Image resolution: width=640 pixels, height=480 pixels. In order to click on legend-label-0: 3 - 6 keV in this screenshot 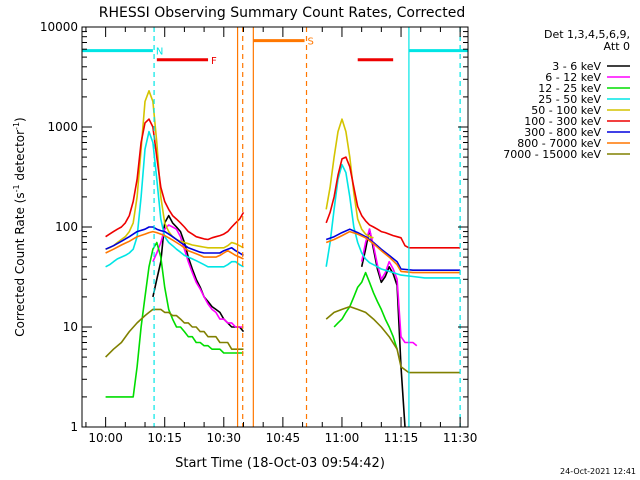, I will do `click(576, 66)`.